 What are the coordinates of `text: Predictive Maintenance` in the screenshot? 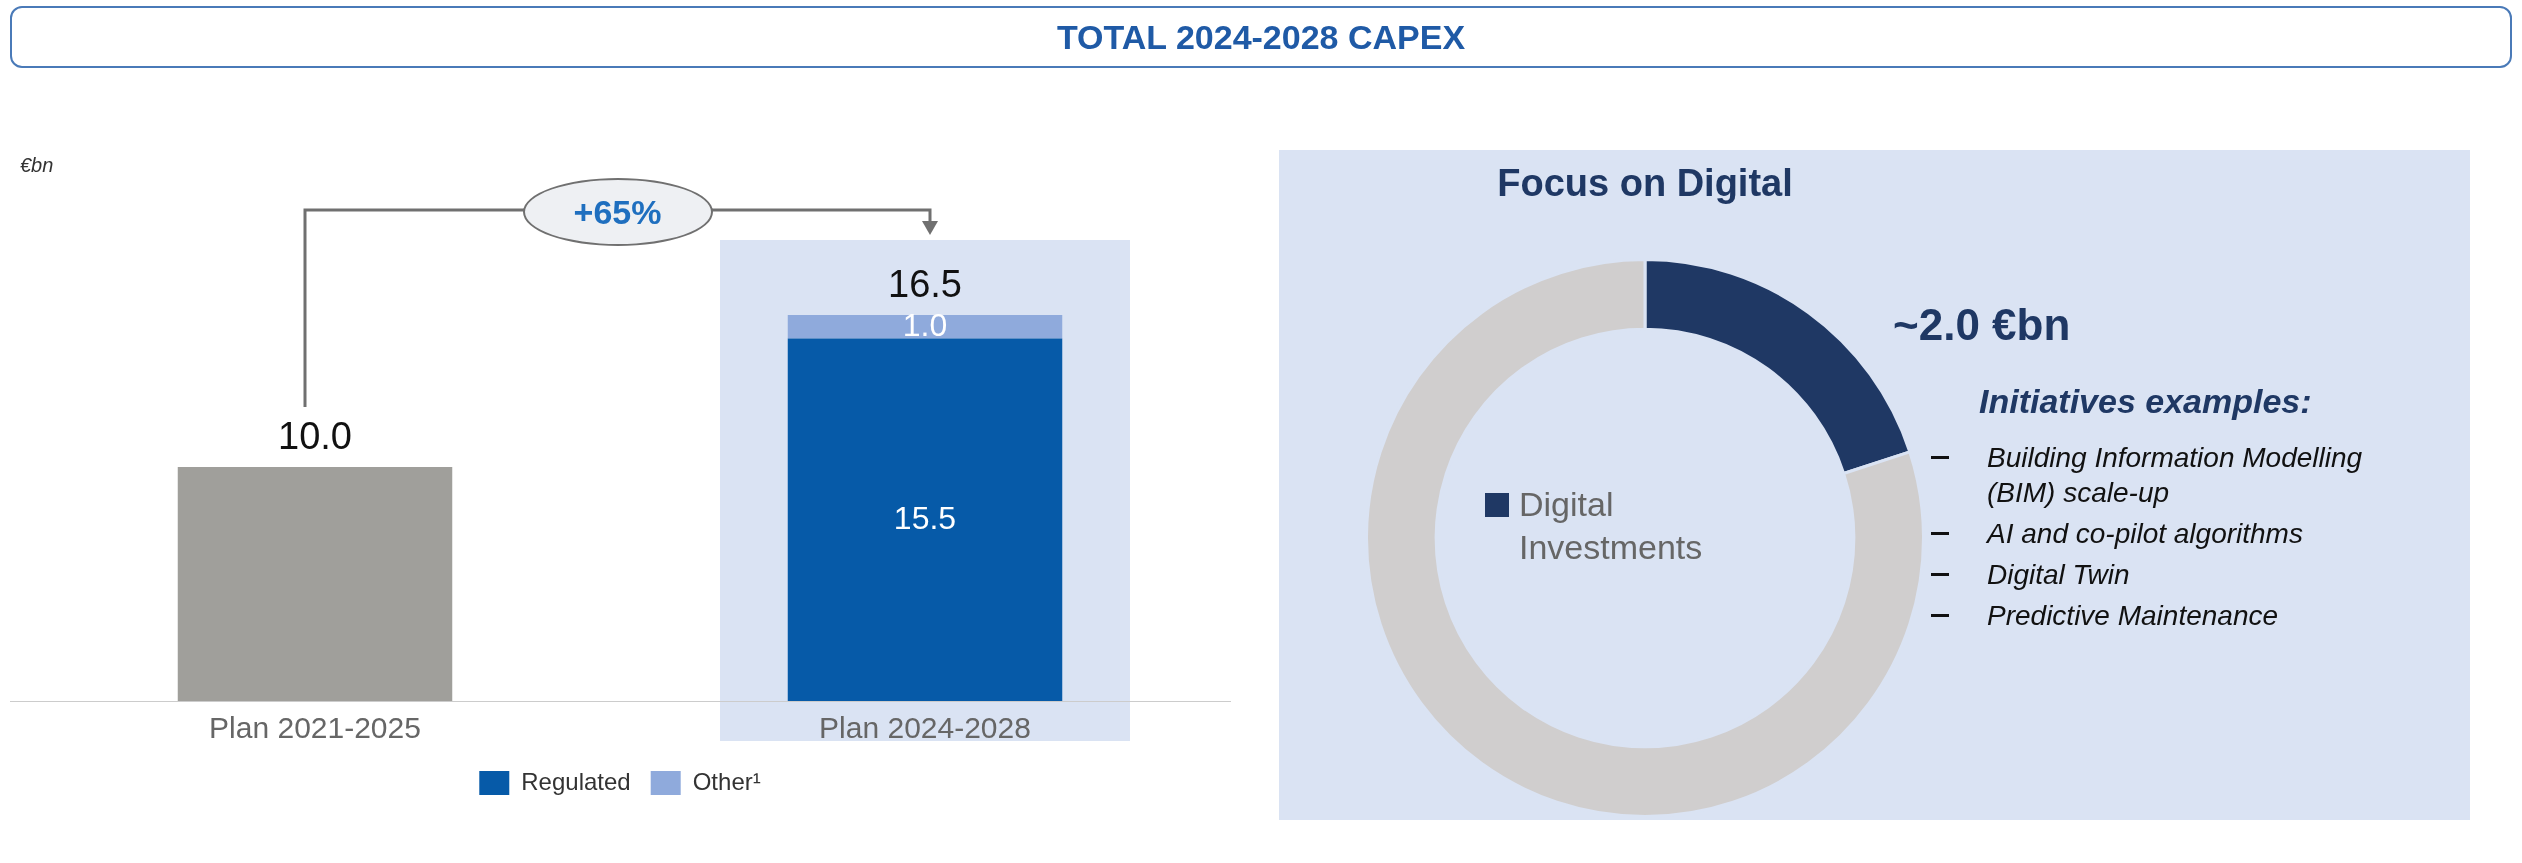 It's located at (2133, 615).